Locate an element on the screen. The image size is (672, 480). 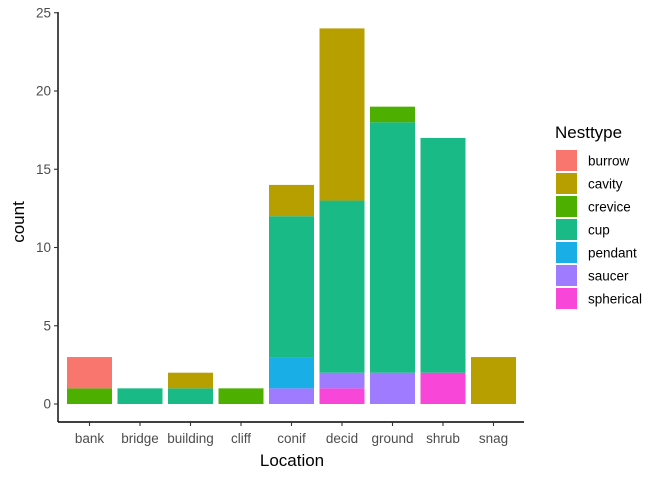
legend-swatch-cavity is located at coordinates (566, 183).